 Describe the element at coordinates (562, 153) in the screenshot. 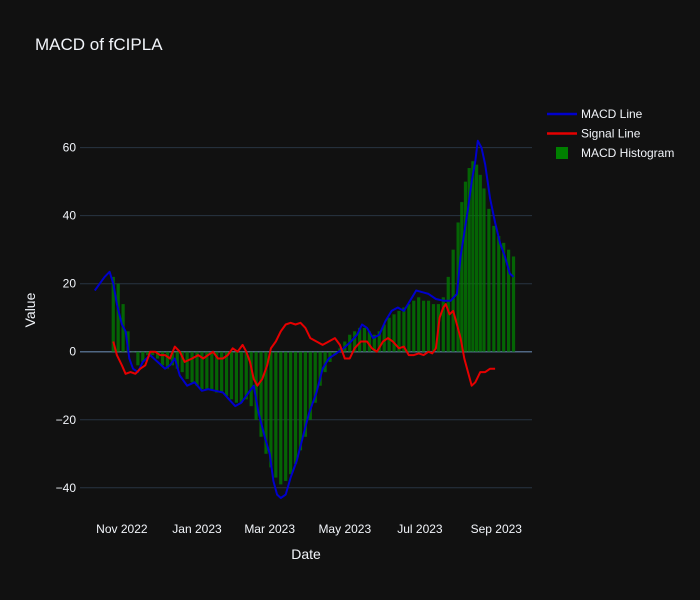

I see `legend-swatch` at that location.